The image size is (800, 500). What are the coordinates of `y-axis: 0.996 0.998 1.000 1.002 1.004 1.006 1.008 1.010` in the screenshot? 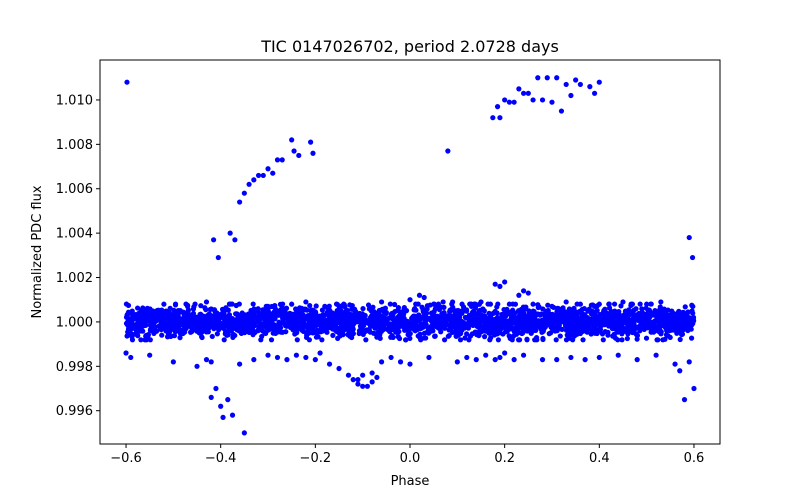 It's located at (78, 256).